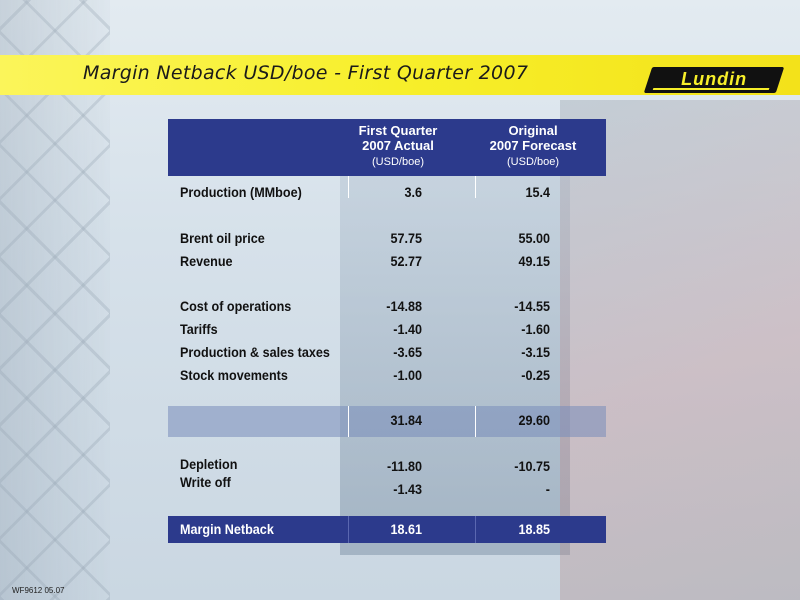  I want to click on background-tower-image, so click(55, 300).